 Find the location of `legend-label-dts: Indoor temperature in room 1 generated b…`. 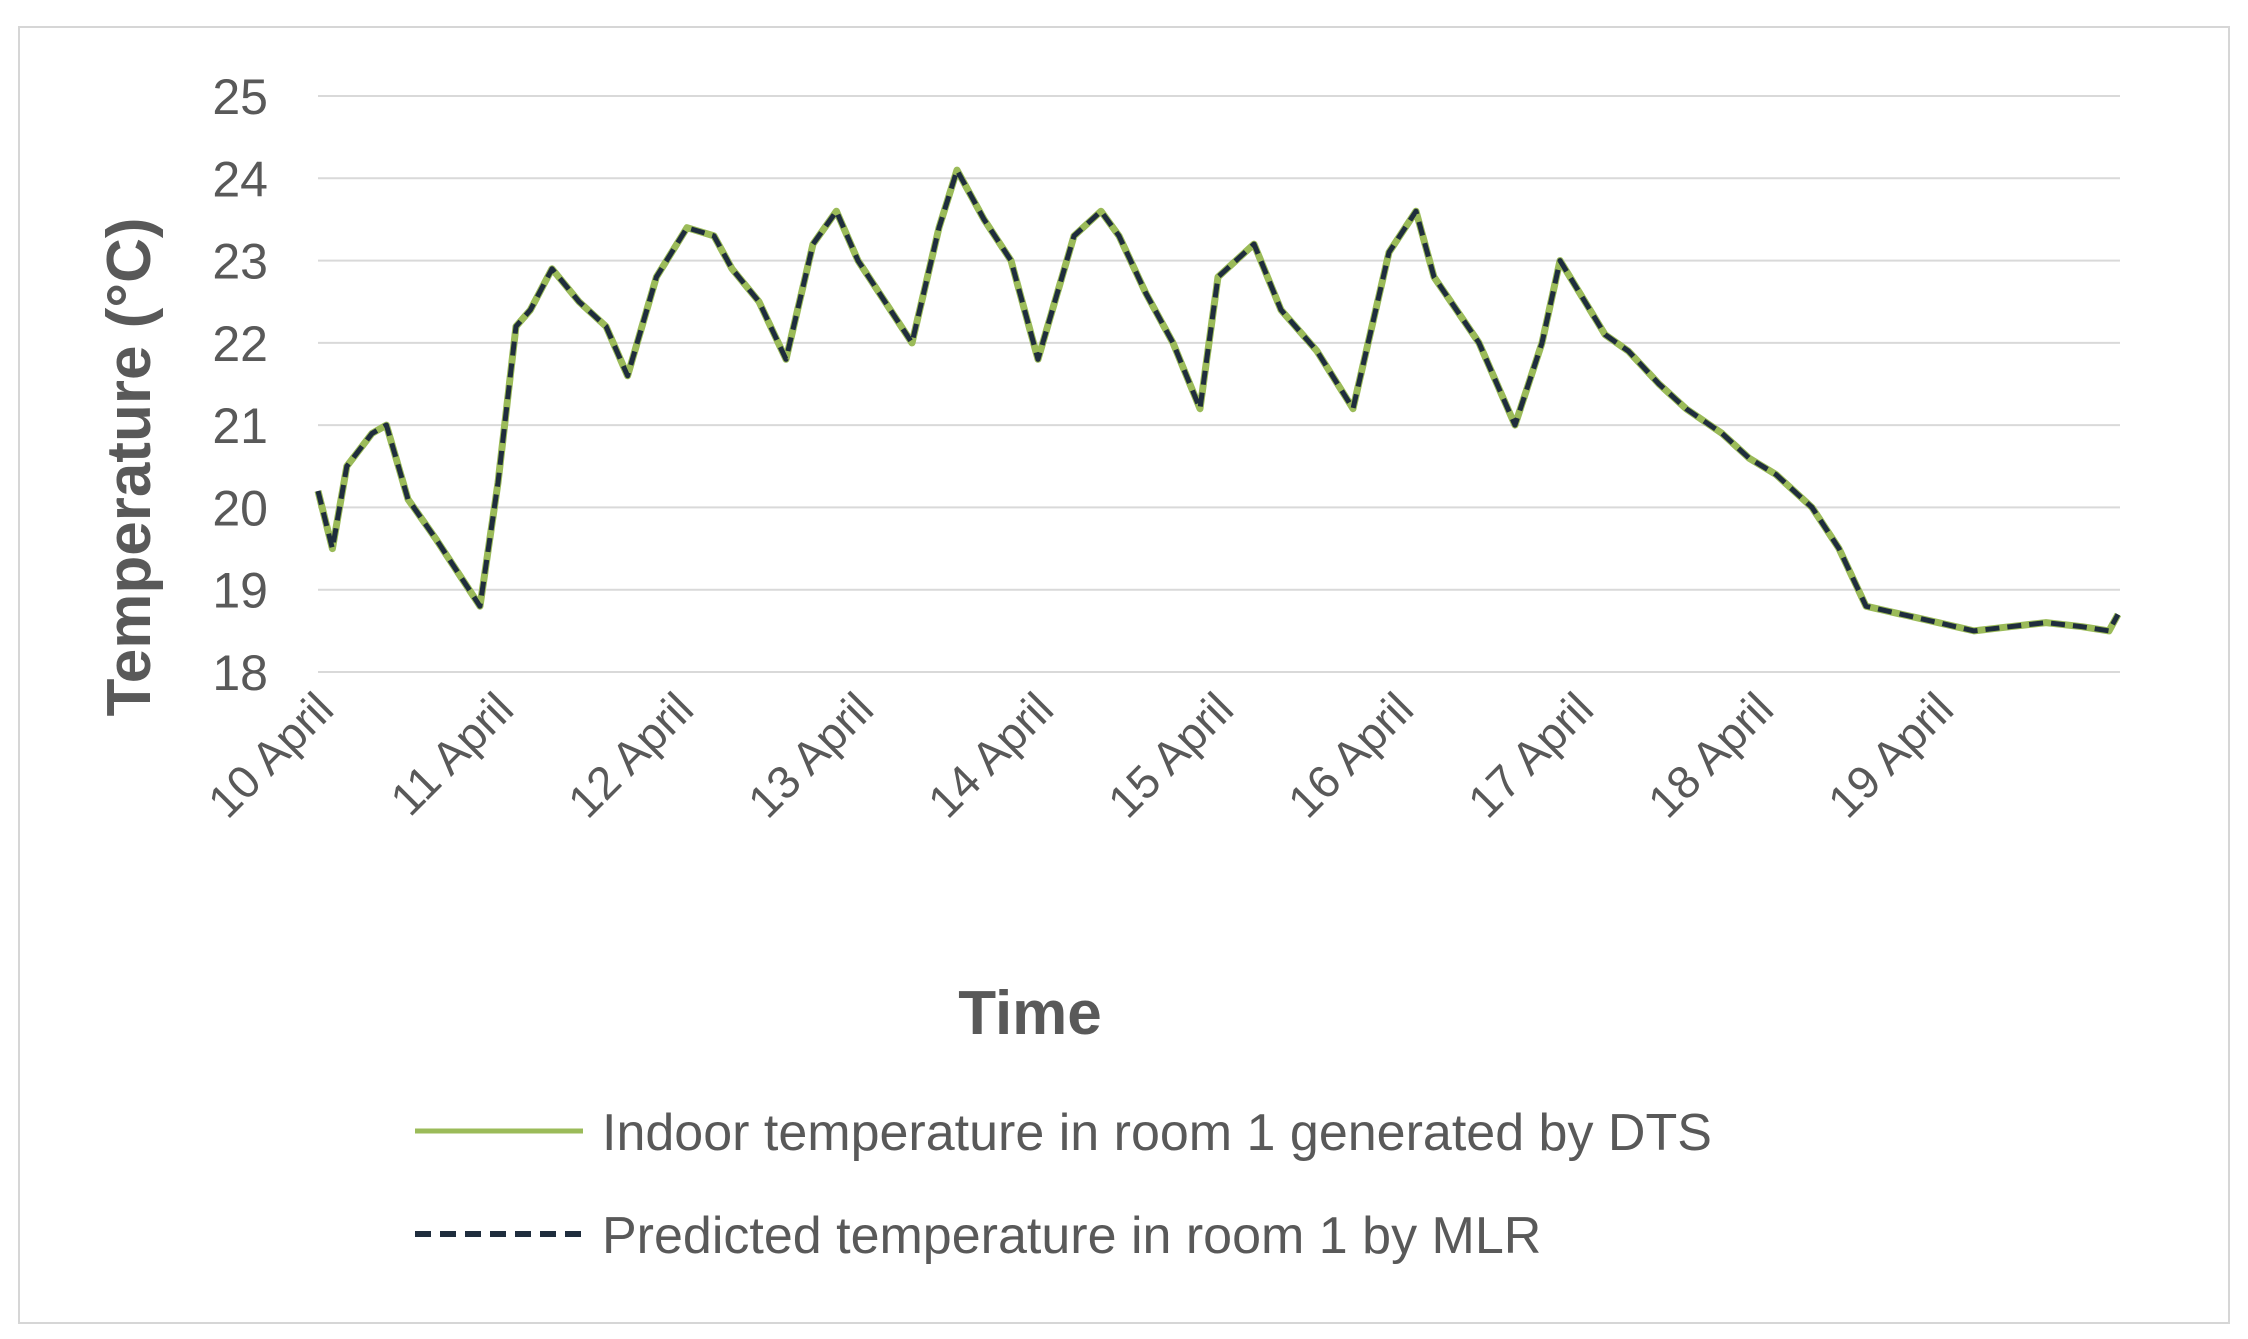

legend-label-dts: Indoor temperature in room 1 generated b… is located at coordinates (1157, 1133).